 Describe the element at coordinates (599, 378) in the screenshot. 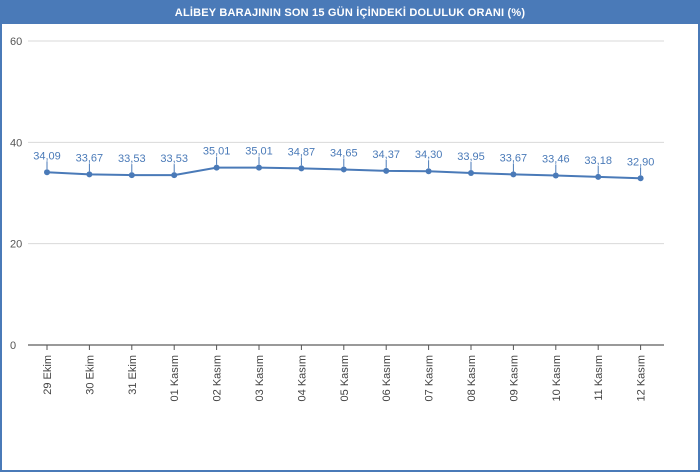

I see `x-tick-label: 11 Kasım` at that location.